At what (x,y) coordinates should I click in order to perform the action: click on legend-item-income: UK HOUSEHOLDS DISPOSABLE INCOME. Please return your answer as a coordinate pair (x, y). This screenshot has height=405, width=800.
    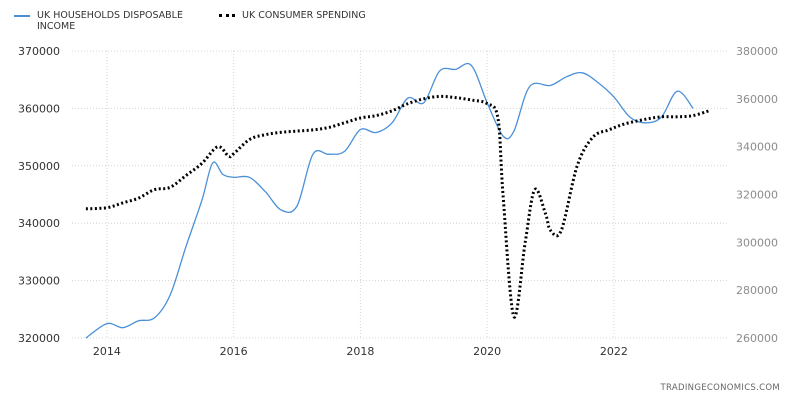
    Looking at the image, I should click on (105, 21).